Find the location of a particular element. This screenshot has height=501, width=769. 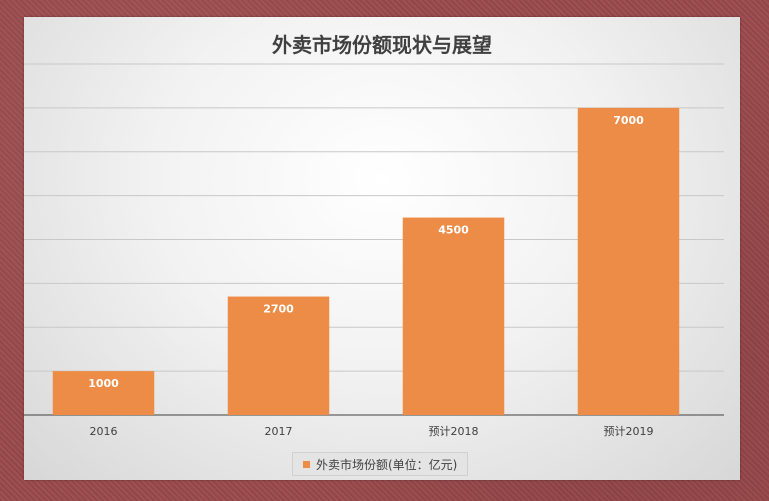

data-label-0: 1000 is located at coordinates (103, 383).